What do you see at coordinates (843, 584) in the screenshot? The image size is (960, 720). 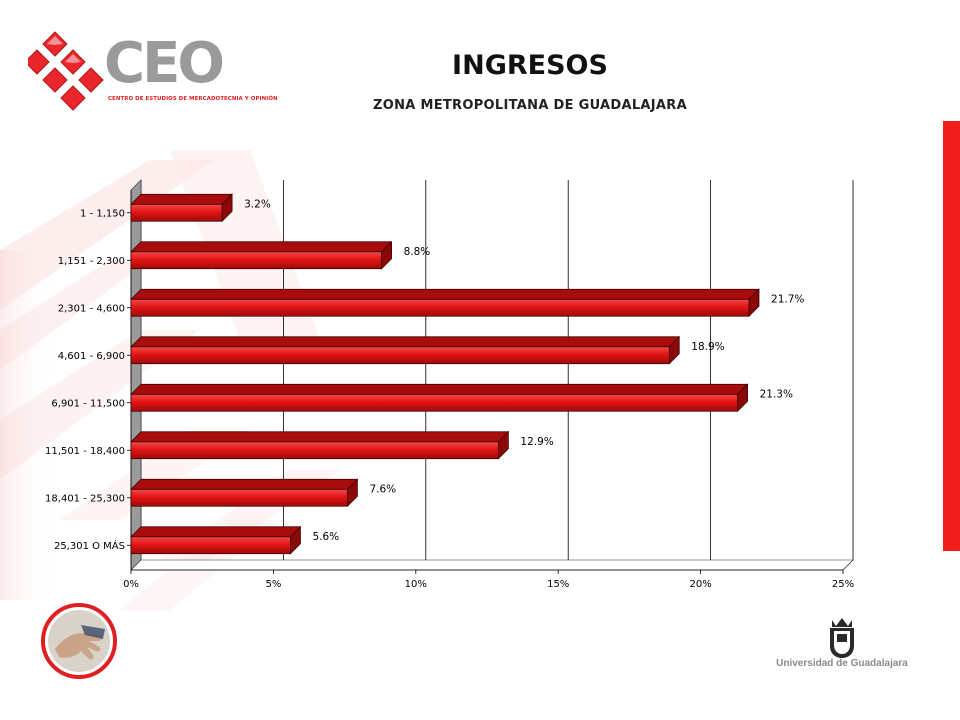 I see `x-tick-label: 25%` at bounding box center [843, 584].